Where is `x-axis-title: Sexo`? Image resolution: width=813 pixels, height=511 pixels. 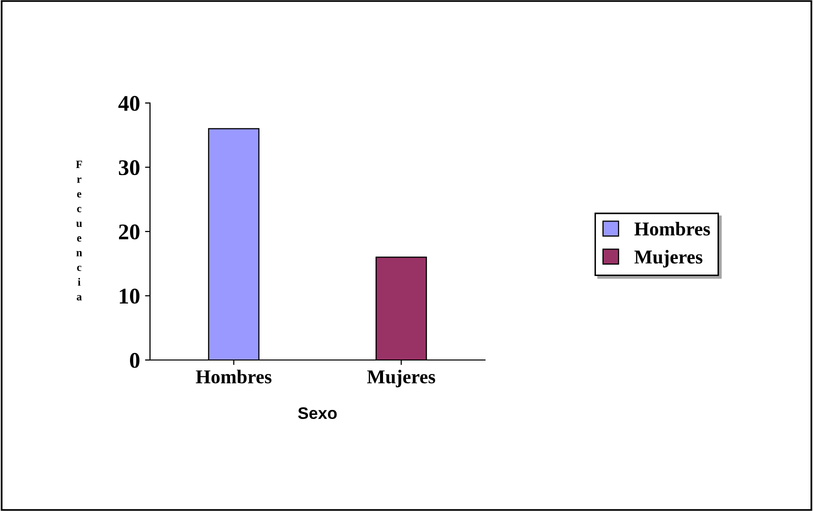 x-axis-title: Sexo is located at coordinates (317, 413).